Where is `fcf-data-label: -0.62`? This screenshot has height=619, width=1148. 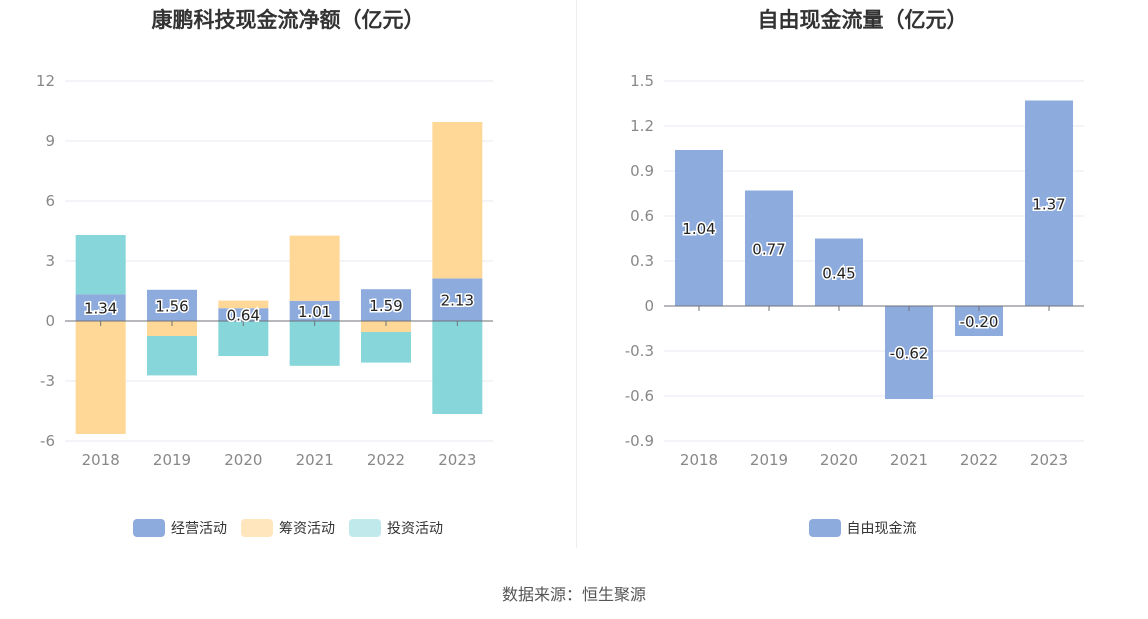
fcf-data-label: -0.62 is located at coordinates (909, 354).